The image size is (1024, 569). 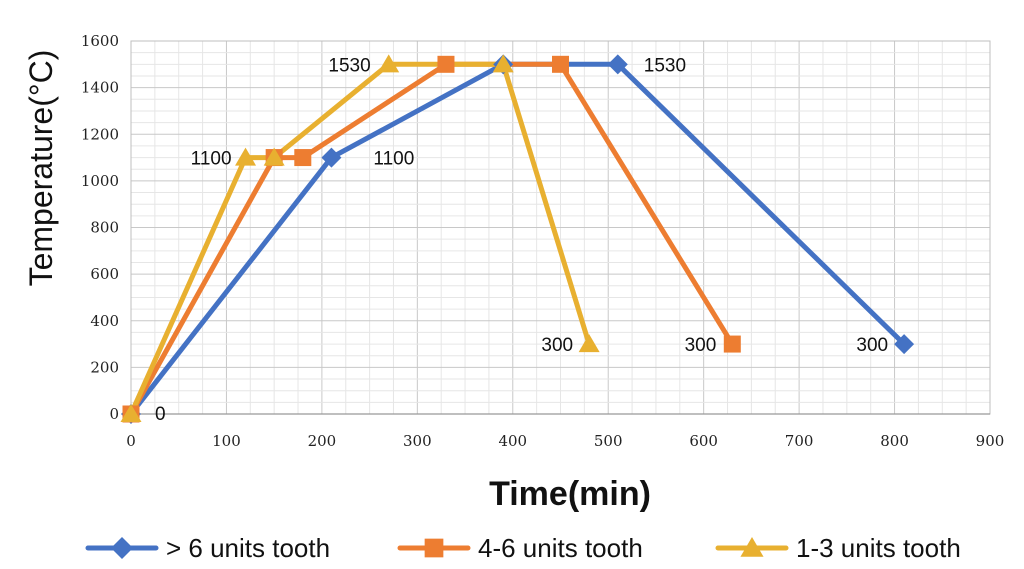 I want to click on x-tick-label: 600, so click(x=703, y=441).